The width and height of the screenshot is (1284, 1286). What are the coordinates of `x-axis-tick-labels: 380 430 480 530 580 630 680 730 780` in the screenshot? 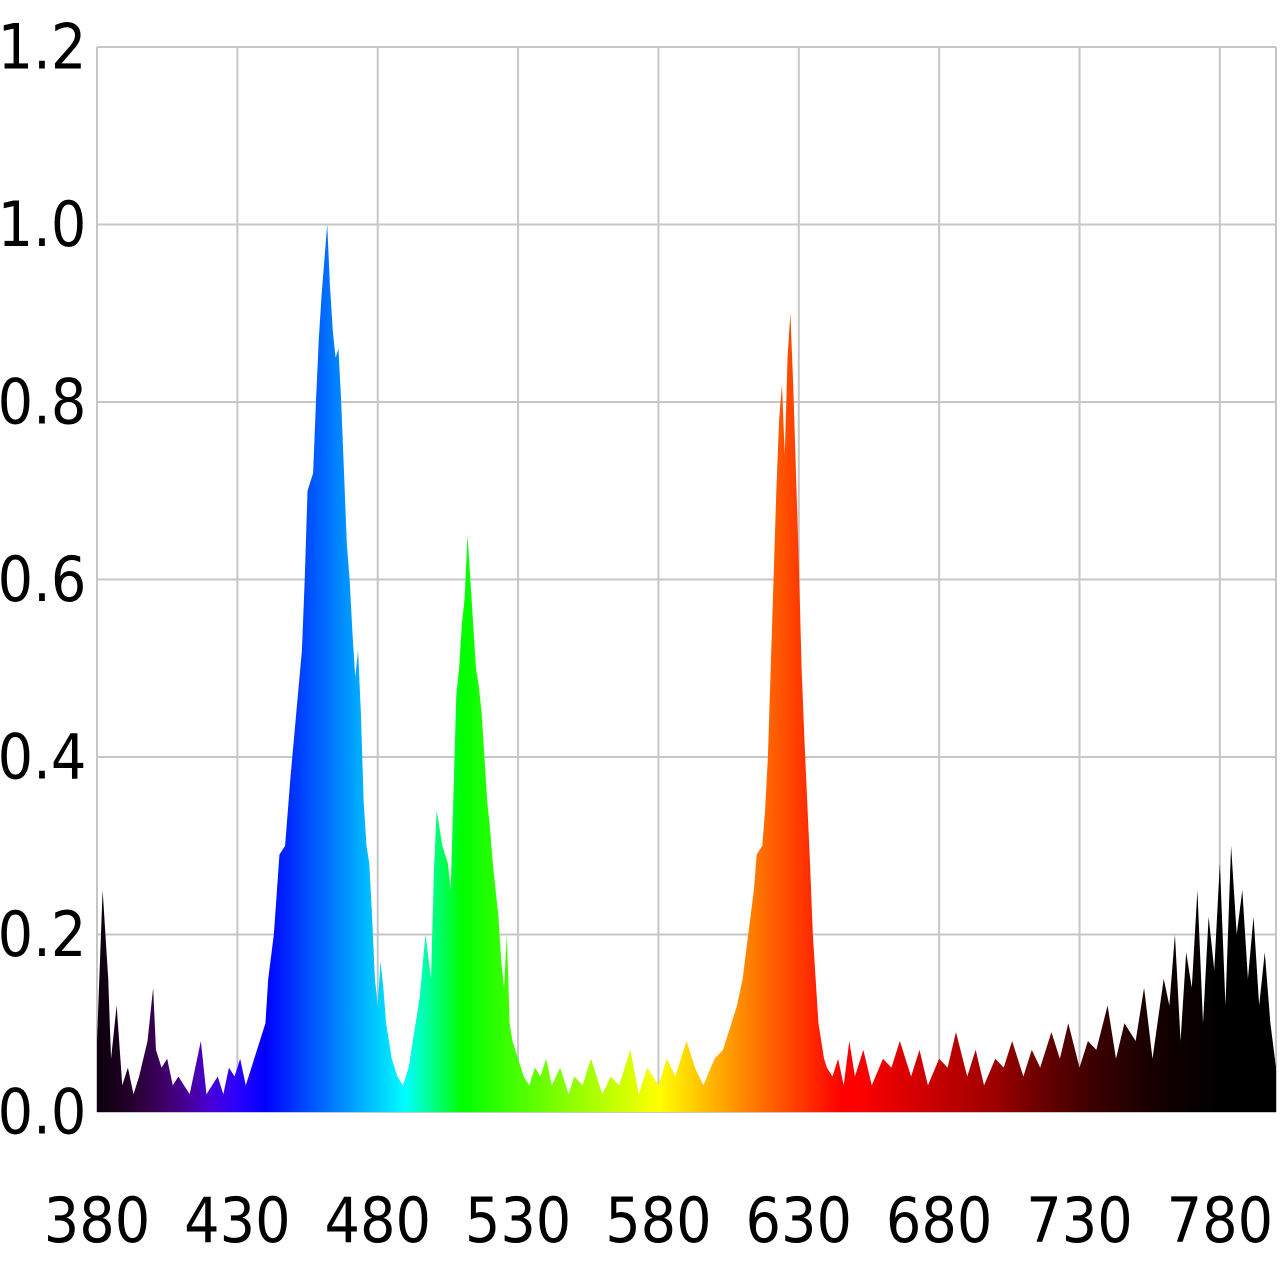 It's located at (658, 1220).